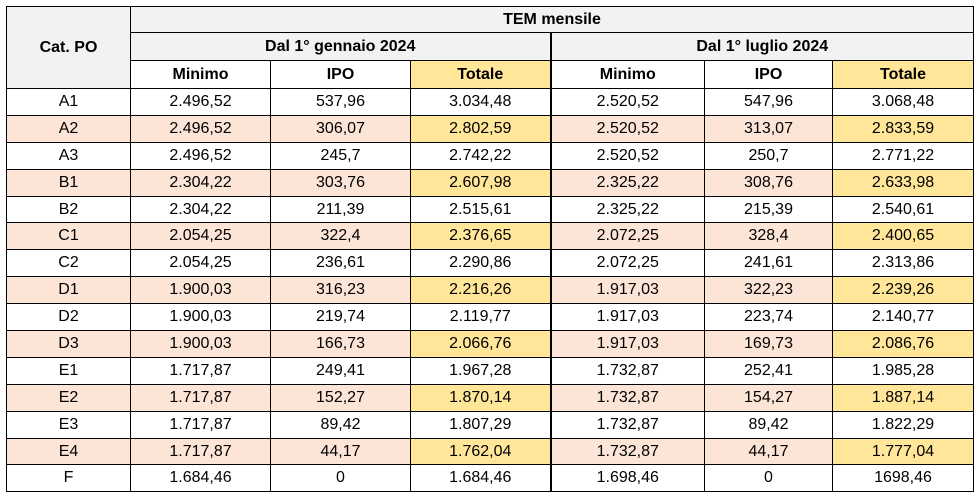  I want to click on ipo-2-cell: 223,74, so click(768, 317).